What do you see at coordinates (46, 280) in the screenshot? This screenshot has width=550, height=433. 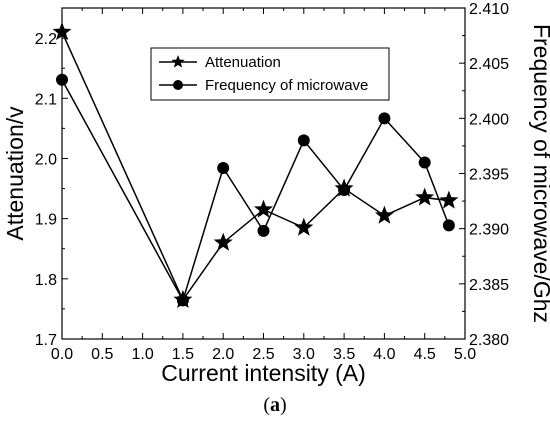 I see `y-left-tick-label: 1.8` at bounding box center [46, 280].